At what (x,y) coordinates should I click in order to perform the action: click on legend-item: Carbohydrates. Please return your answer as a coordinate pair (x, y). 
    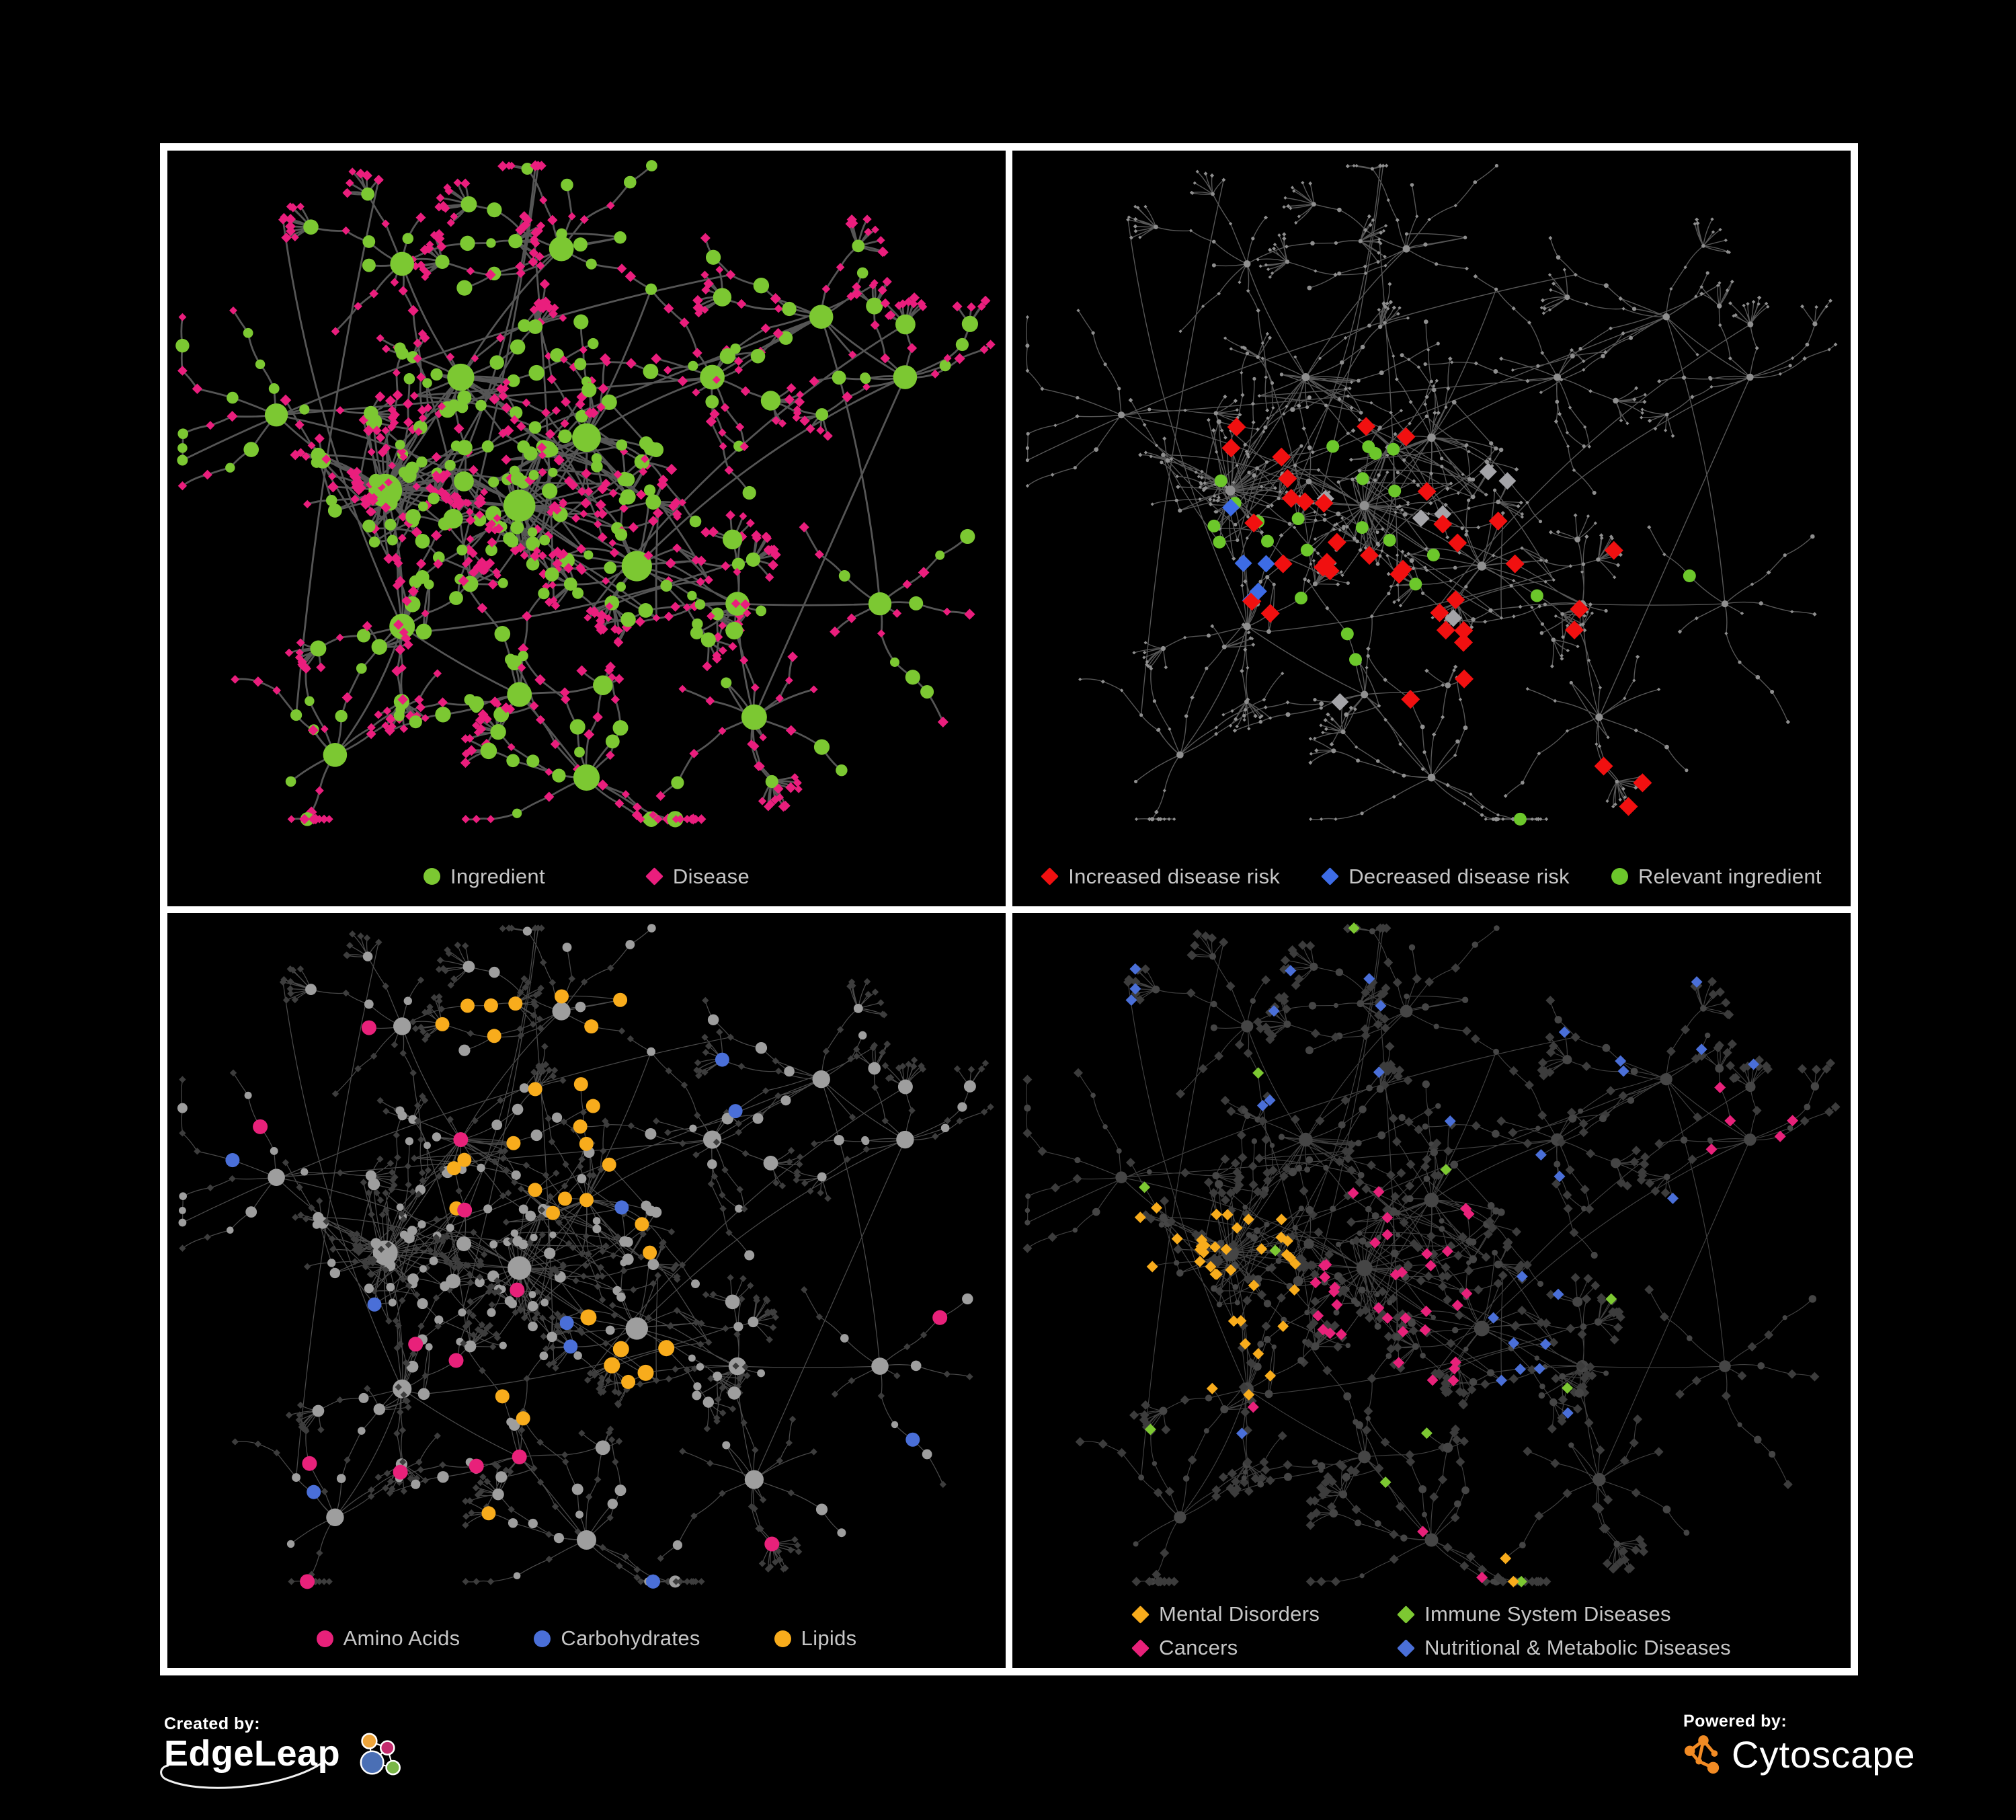
    Looking at the image, I should click on (617, 1638).